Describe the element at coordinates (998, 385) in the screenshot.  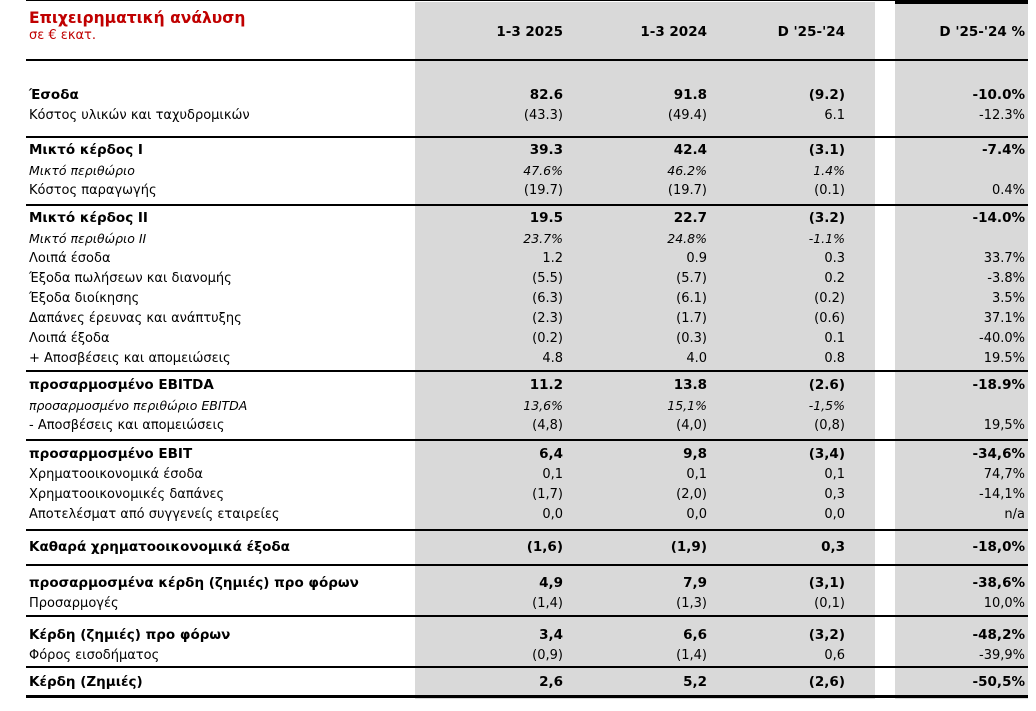
I see `row-value: -18.9%` at that location.